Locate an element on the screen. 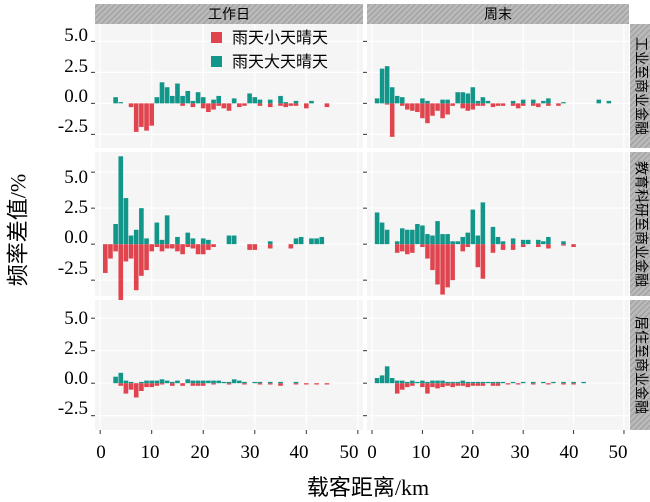 The width and height of the screenshot is (650, 502). bar-r3c1-s1-x35 is located at coordinates (280, 384).